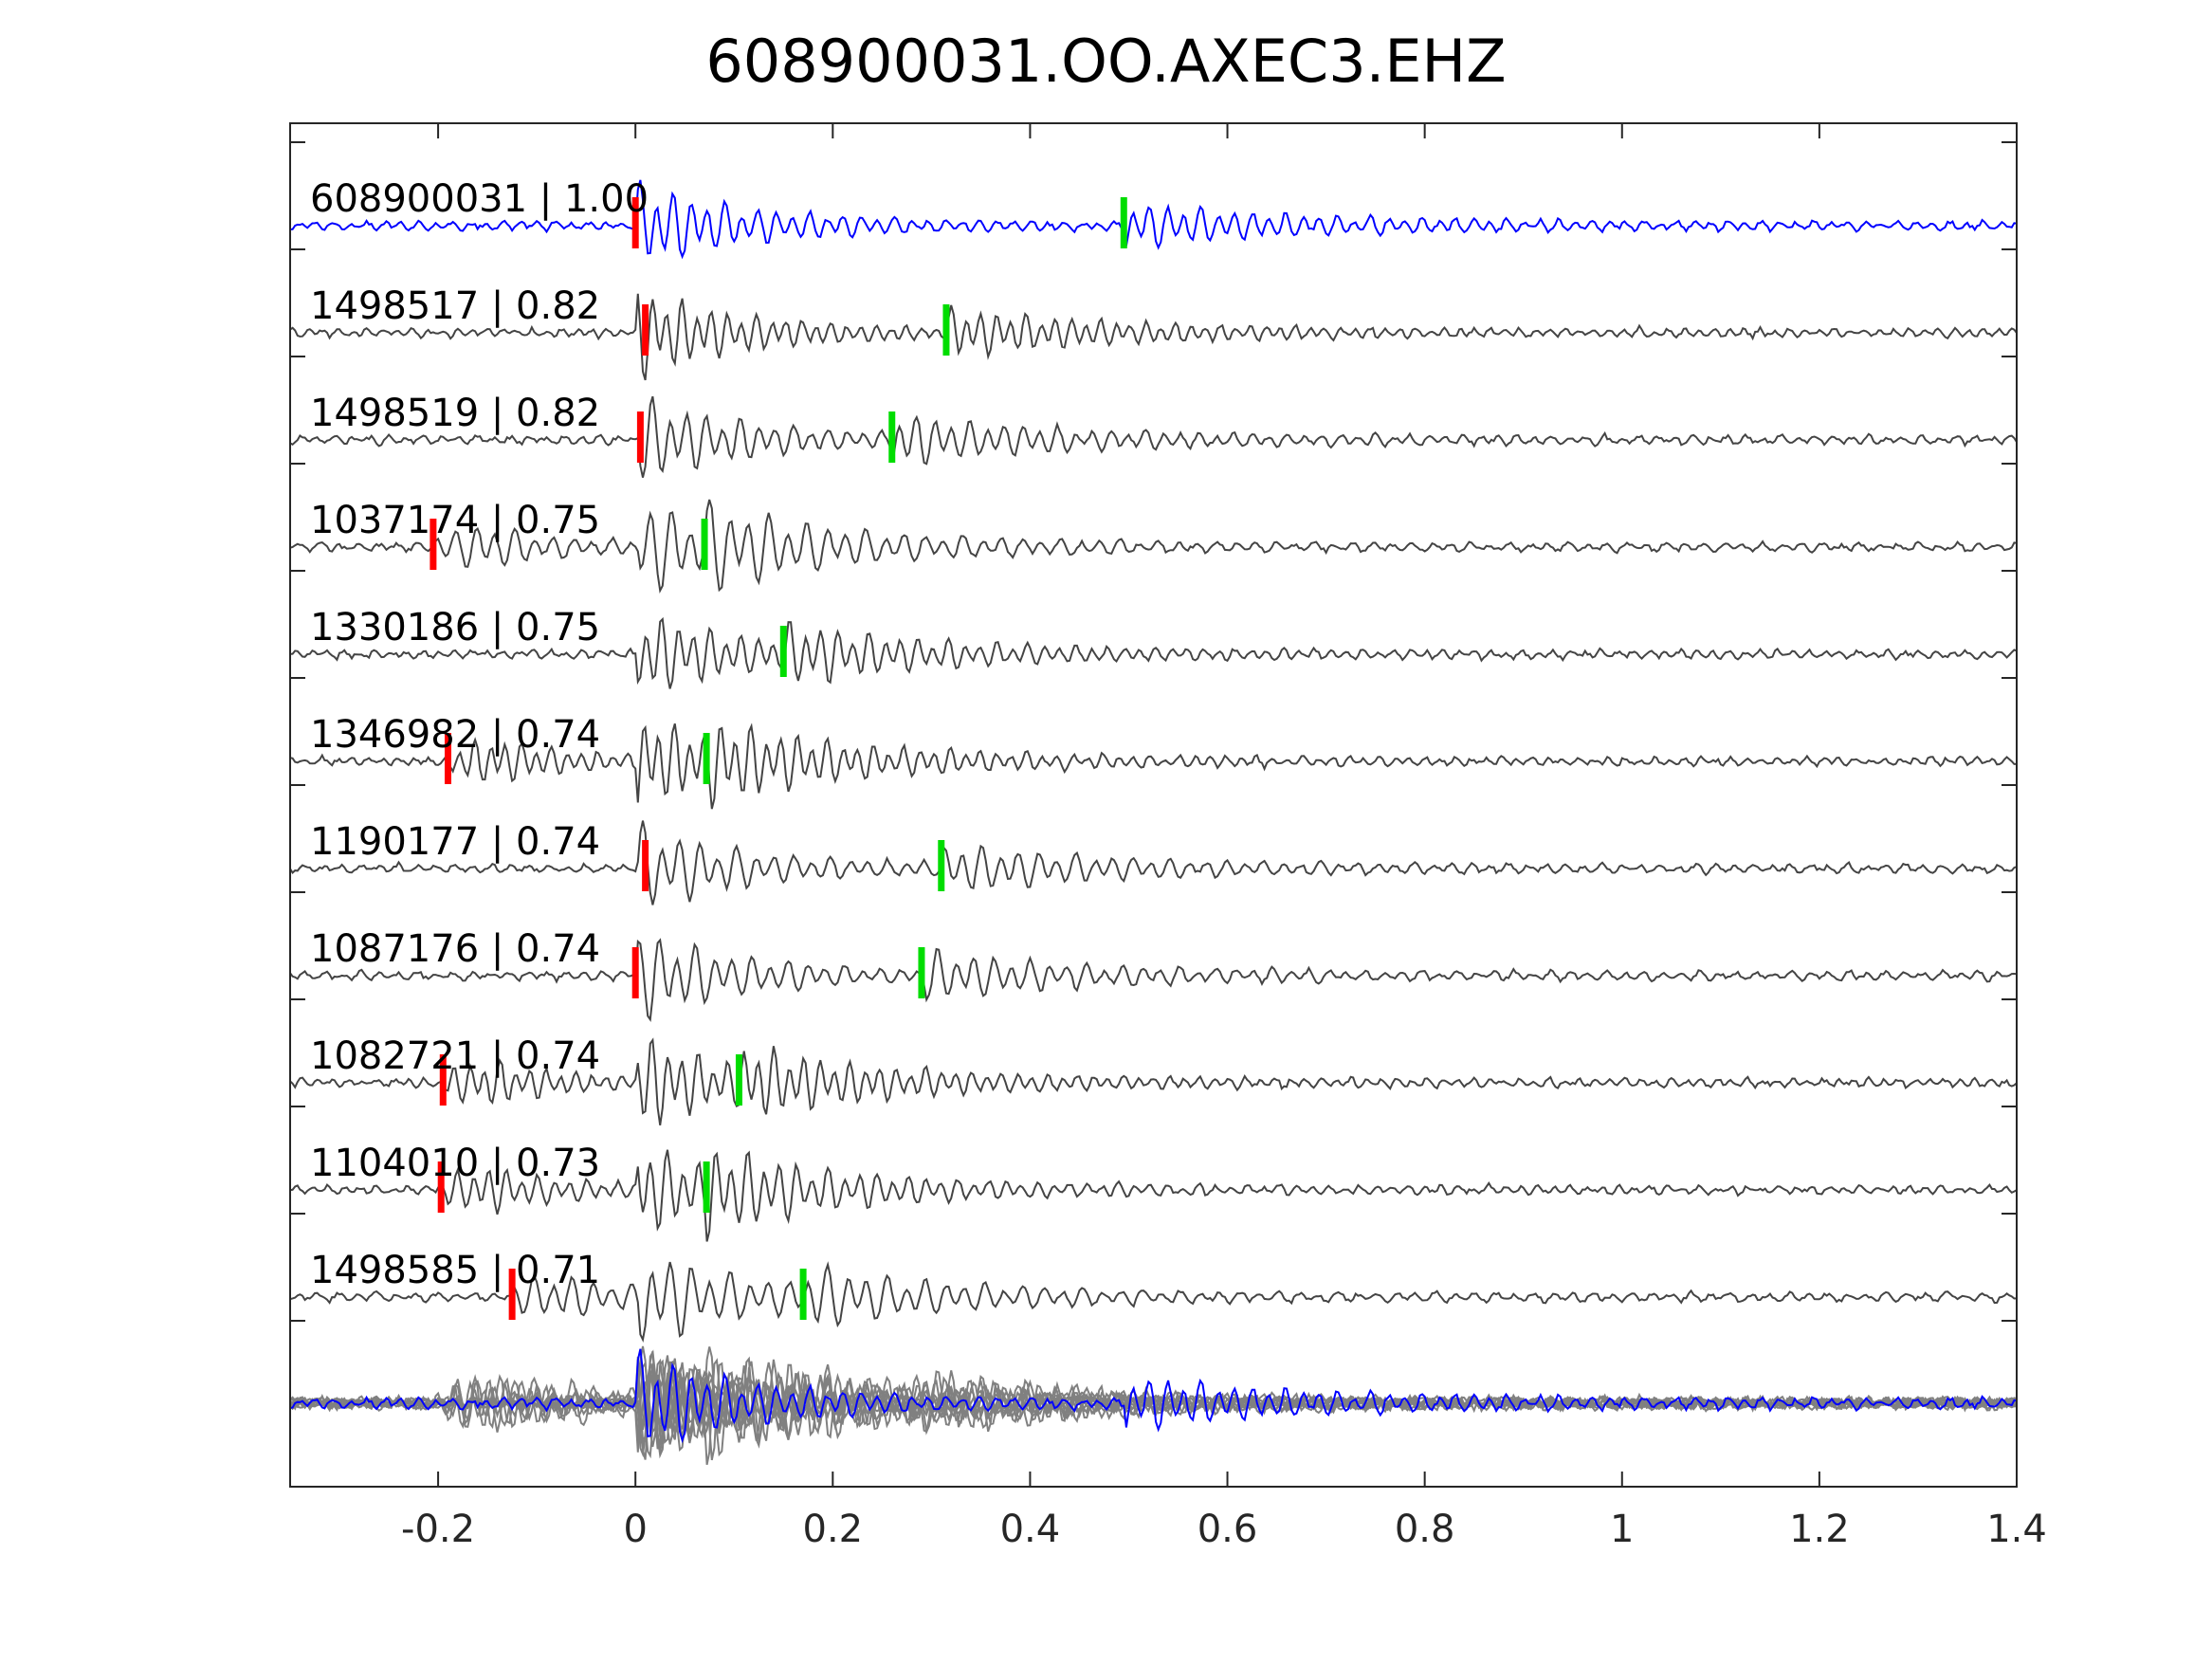  What do you see at coordinates (2016, 1529) in the screenshot?
I see `x-tick-label: 1.4` at bounding box center [2016, 1529].